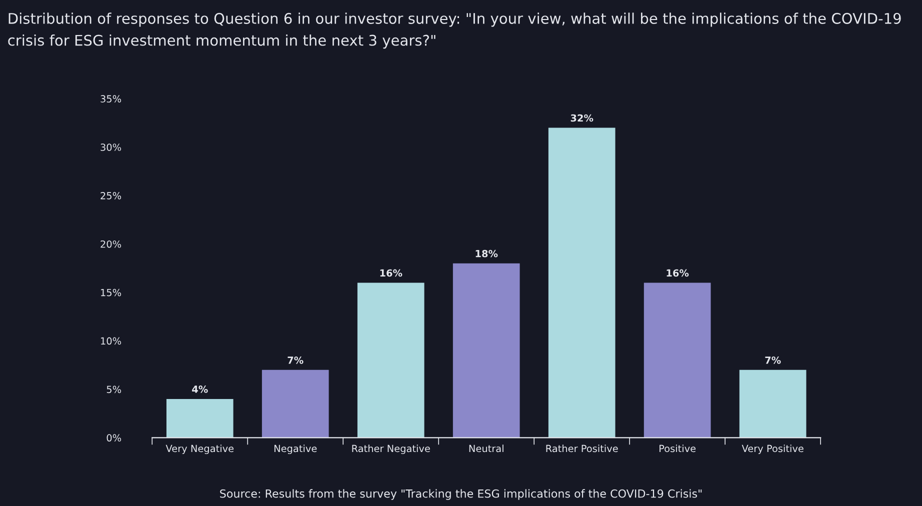 Image resolution: width=922 pixels, height=506 pixels. Describe the element at coordinates (454, 30) in the screenshot. I see `chart-title: Distribution of responses to Question 6 in our investor survey: "In your view, what will be the implications of the COVID-19 crisis for ESG investment momentum in the next 3 years?"` at that location.